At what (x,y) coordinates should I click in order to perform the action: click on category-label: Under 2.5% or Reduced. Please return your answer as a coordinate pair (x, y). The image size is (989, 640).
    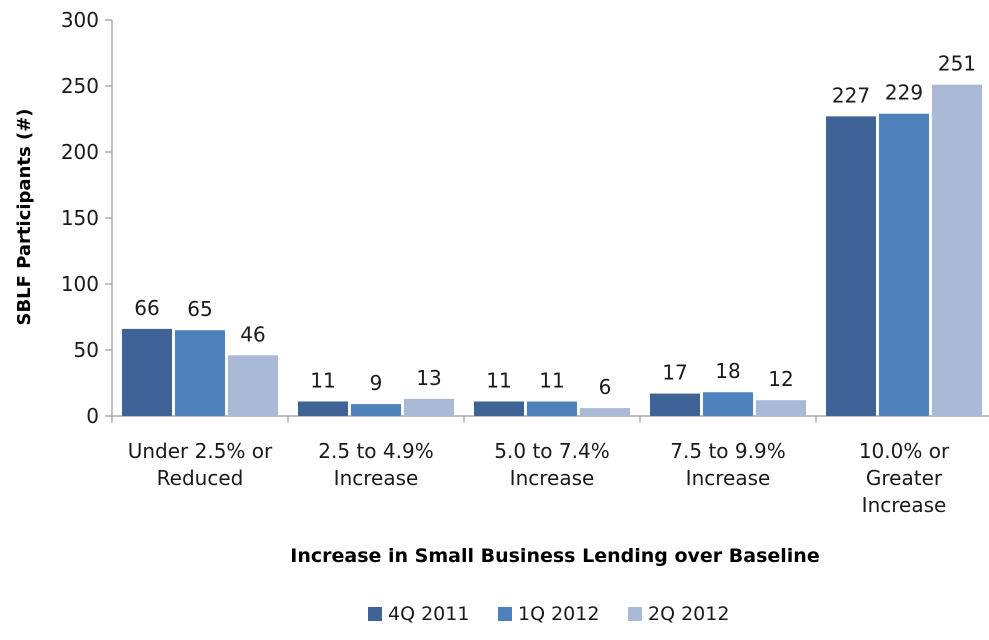
    Looking at the image, I should click on (200, 464).